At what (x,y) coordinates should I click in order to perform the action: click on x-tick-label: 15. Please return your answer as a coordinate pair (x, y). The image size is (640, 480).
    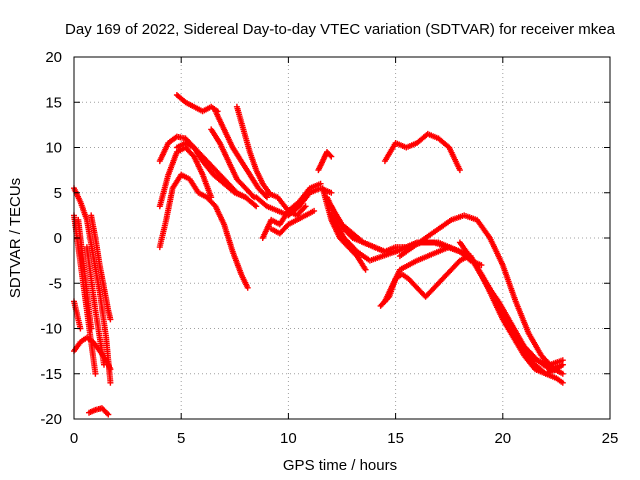
    Looking at the image, I should click on (395, 438).